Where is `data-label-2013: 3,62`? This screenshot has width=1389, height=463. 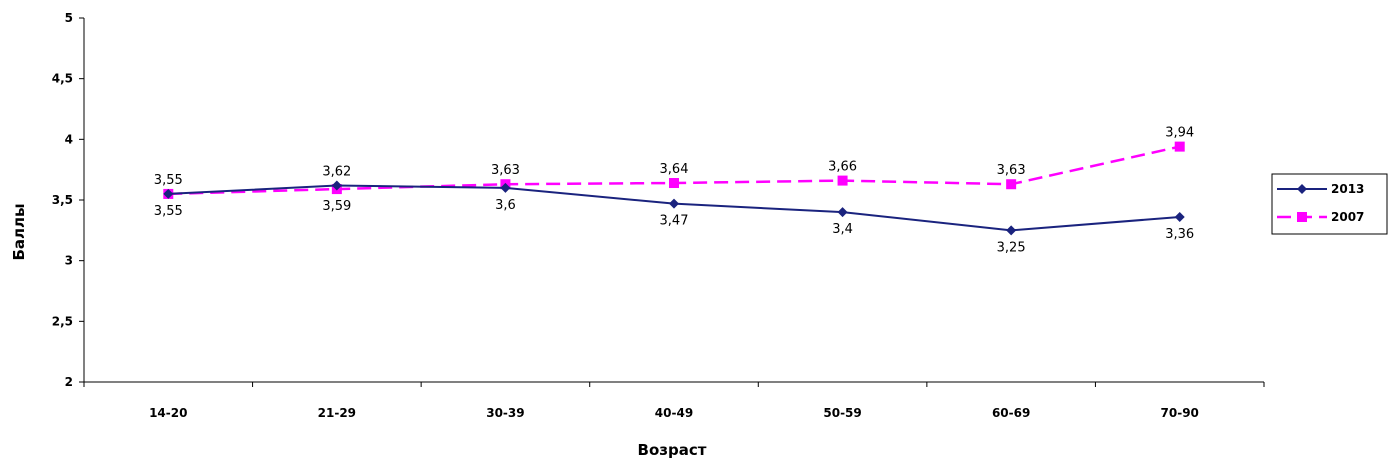 data-label-2013: 3,62 is located at coordinates (336, 171).